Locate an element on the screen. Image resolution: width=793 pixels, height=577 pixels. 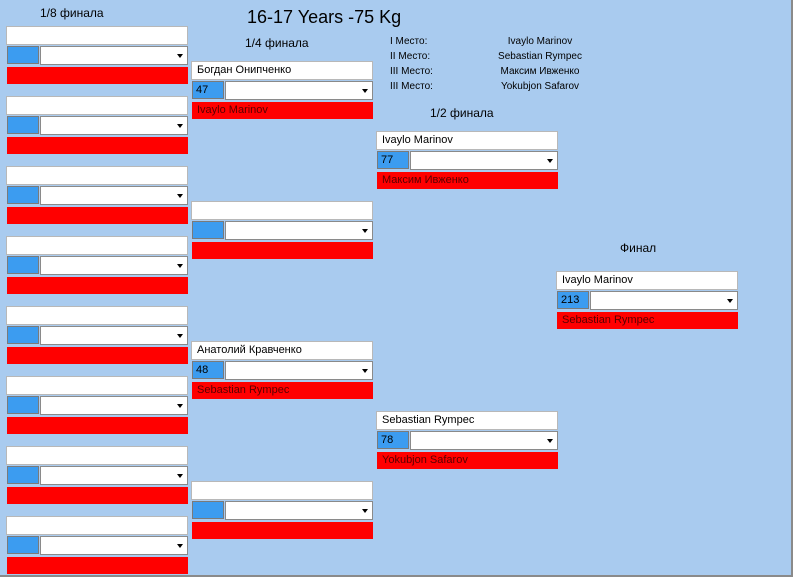
score-box: 47 is located at coordinates (208, 90).